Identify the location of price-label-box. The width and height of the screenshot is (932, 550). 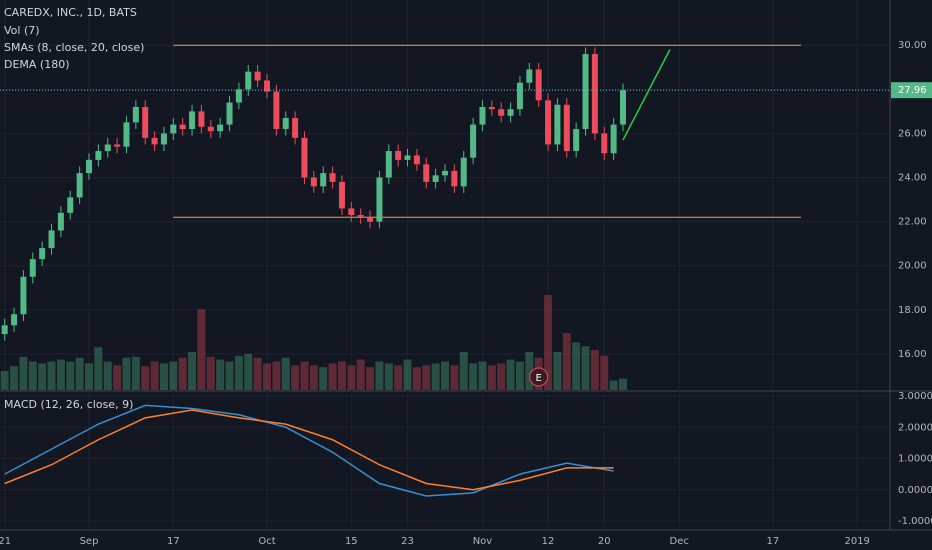
(911, 90).